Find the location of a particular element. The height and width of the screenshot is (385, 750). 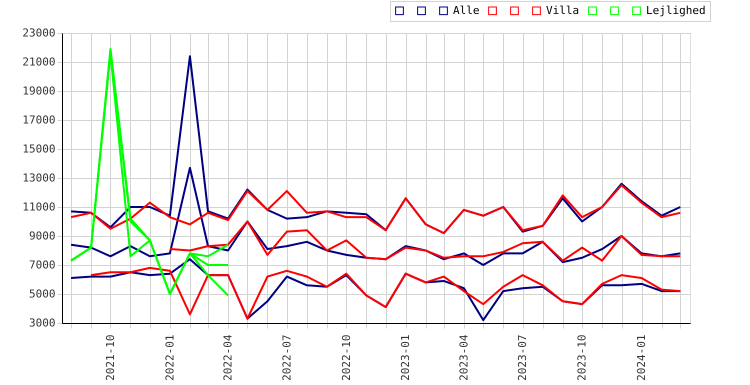

legend-label: Alle is located at coordinates (466, 10).